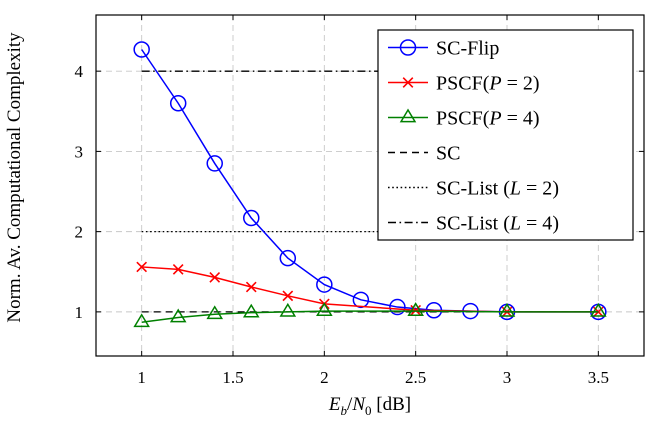 The width and height of the screenshot is (661, 423). I want to click on x-tick-label: 3, so click(507, 377).